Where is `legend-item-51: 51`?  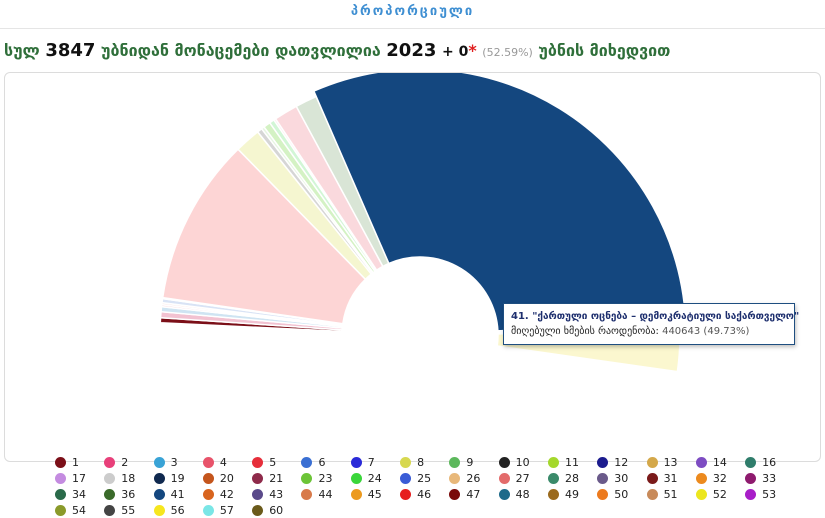
legend-item-51: 51 is located at coordinates (671, 494).